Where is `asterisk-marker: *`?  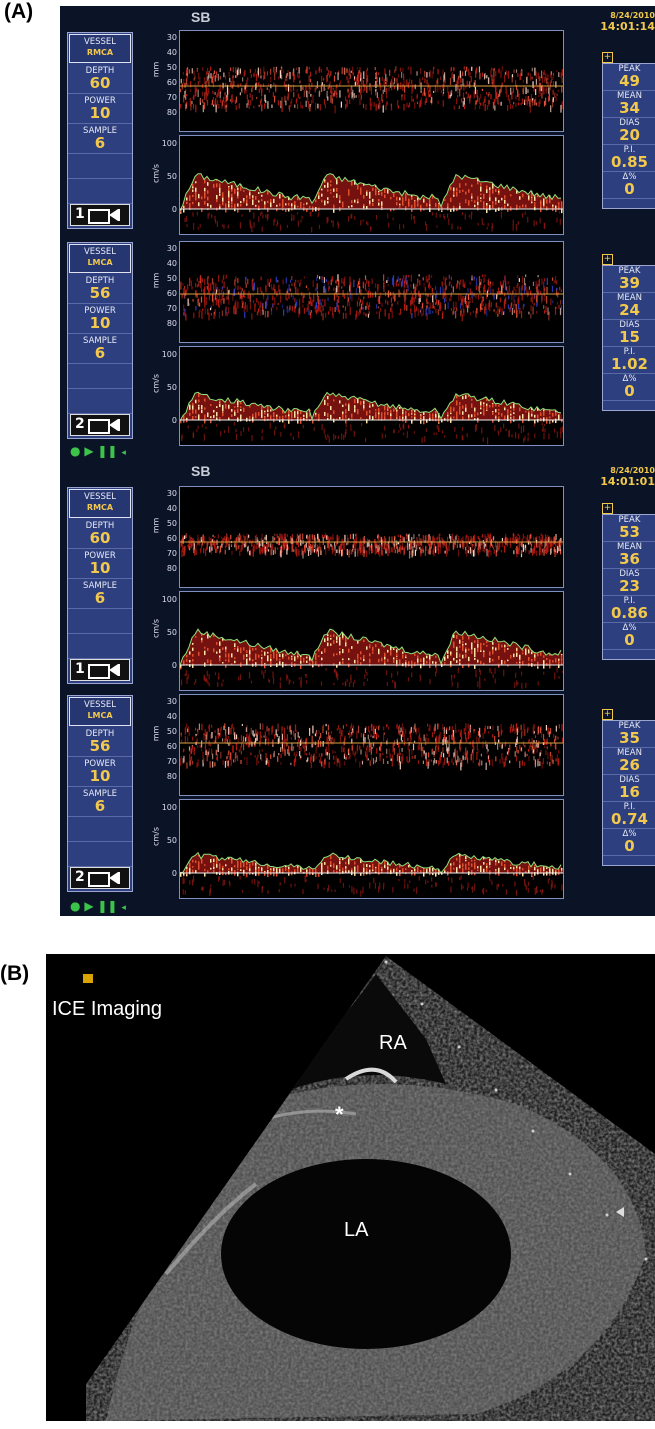
asterisk-marker: * is located at coordinates (339, 1114).